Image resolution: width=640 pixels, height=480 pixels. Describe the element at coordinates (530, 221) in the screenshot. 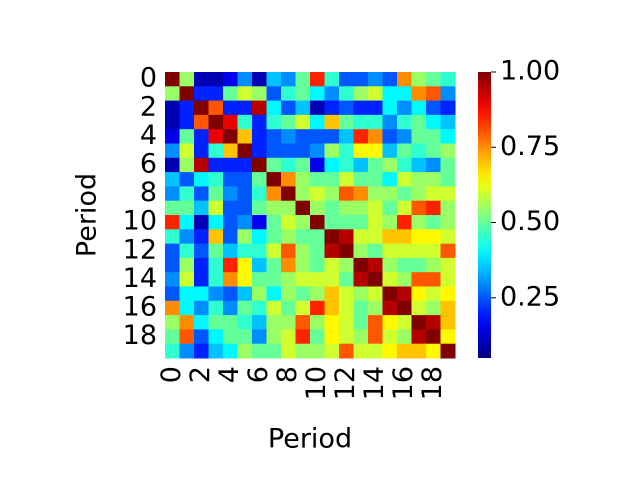

I see `colorbar-tick-label: 0.50` at that location.